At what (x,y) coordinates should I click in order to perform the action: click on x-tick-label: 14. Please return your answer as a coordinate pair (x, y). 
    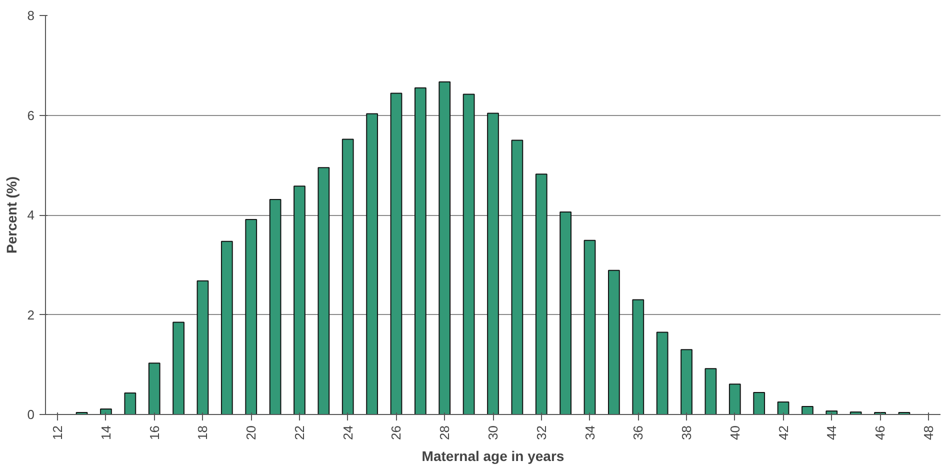
    Looking at the image, I should click on (106, 432).